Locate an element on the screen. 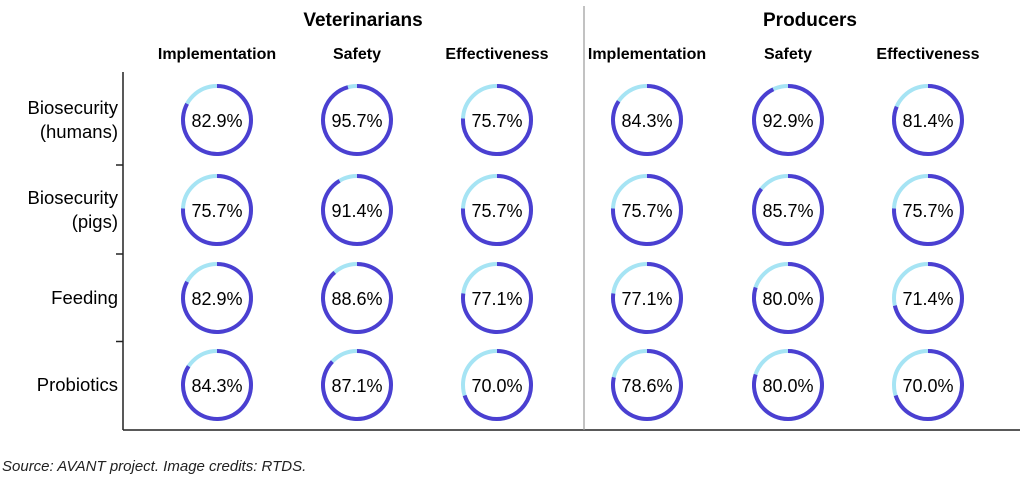 The height and width of the screenshot is (482, 1024). donut-value-label: 92.9% is located at coordinates (787, 121).